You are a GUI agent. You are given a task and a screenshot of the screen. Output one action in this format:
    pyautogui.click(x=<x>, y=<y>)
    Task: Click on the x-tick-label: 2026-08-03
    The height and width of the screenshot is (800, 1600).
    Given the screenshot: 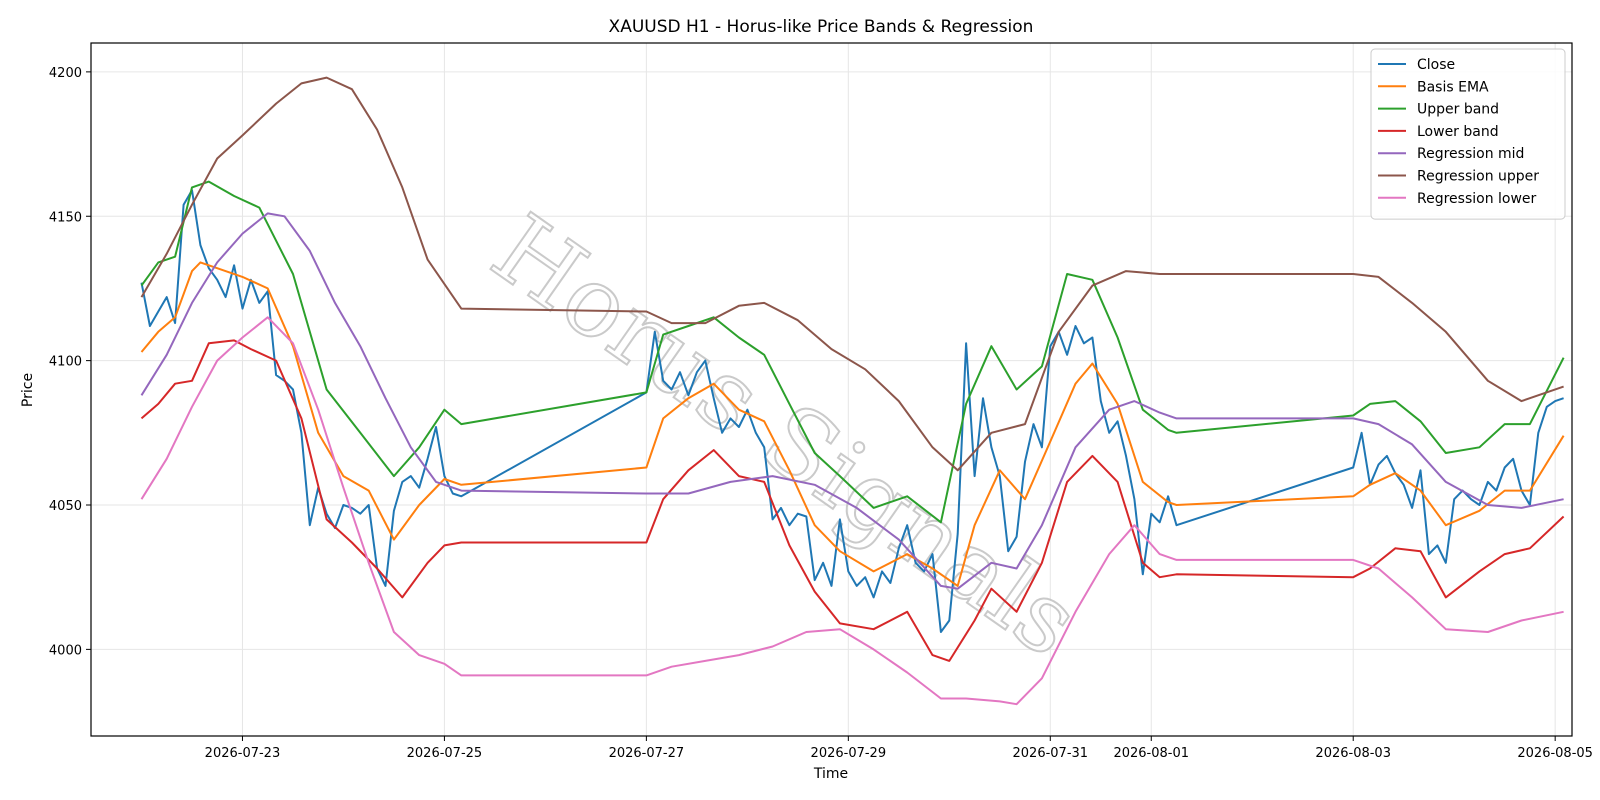 What is the action you would take?
    pyautogui.click(x=1353, y=753)
    